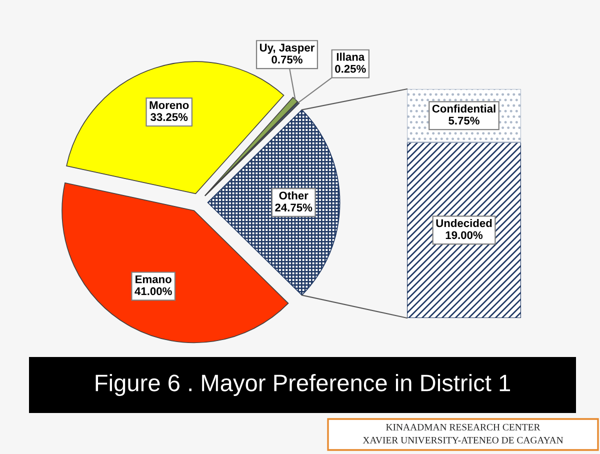 This screenshot has width=600, height=454. I want to click on text: XAVIER UNIVERSITY-ATENEO DE CAGAYAN, so click(463, 440).